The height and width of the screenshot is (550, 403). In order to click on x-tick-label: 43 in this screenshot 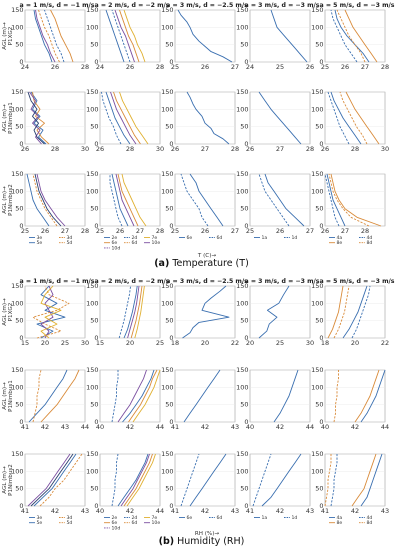, I will do `click(310, 511)`.